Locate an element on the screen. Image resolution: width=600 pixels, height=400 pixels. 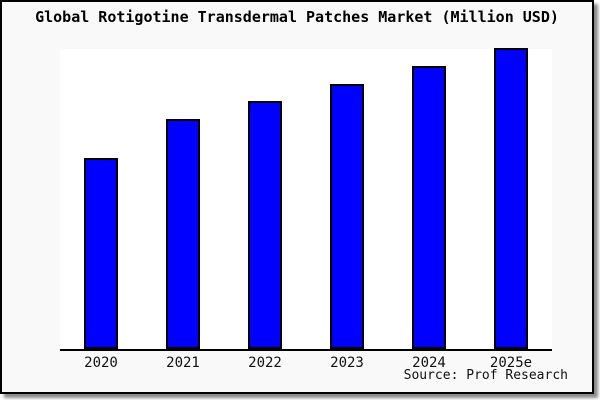
x-axis-labels: 2020 2021 2022 2023 2024 2025e is located at coordinates (306, 363).